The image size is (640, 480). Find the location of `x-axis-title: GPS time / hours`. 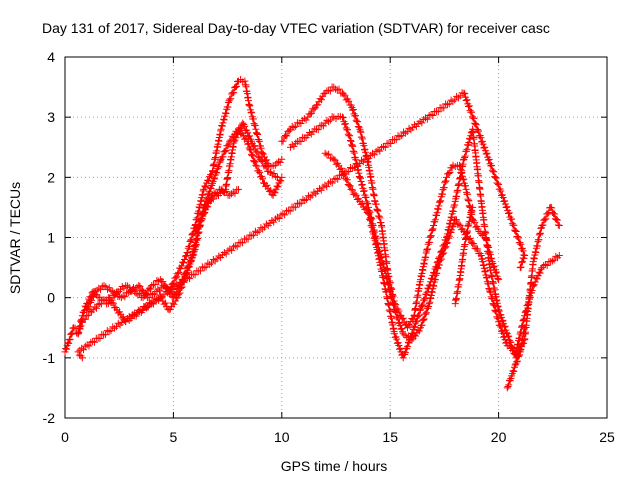

x-axis-title: GPS time / hours is located at coordinates (334, 466).